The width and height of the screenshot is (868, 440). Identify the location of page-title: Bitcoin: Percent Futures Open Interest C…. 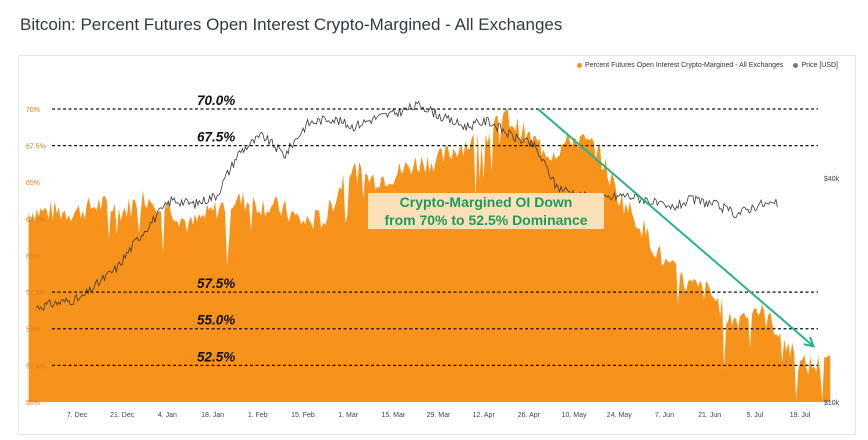
(291, 24).